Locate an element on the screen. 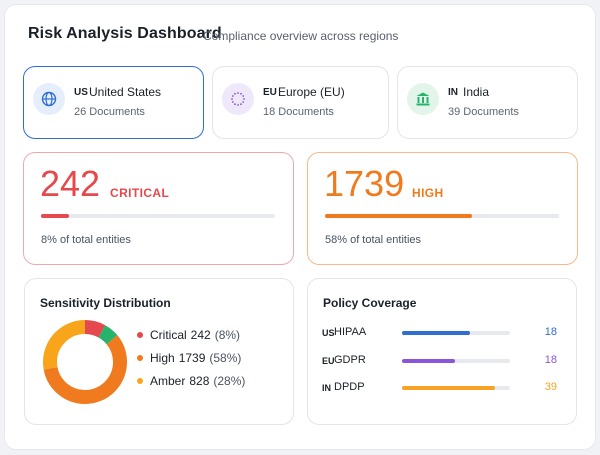 This screenshot has width=600, height=455. policy-name: GDPR is located at coordinates (350, 360).